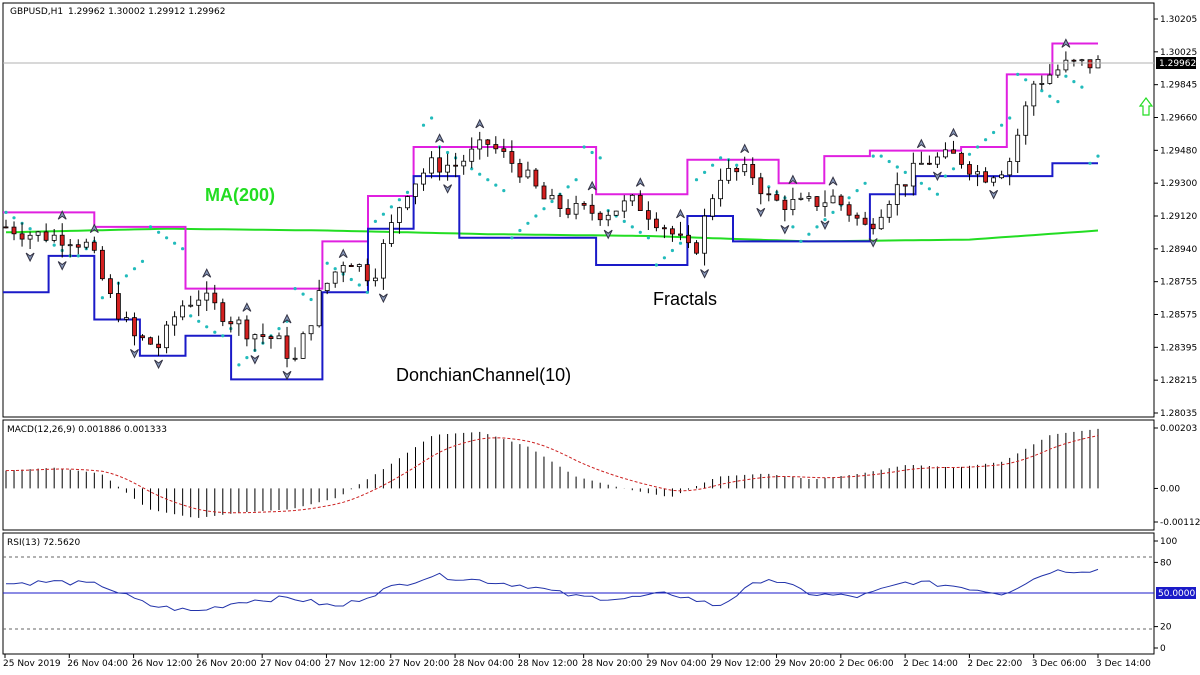 This screenshot has height=675, width=1200. Describe the element at coordinates (685, 299) in the screenshot. I see `fractals-annotation: Fractals` at that location.